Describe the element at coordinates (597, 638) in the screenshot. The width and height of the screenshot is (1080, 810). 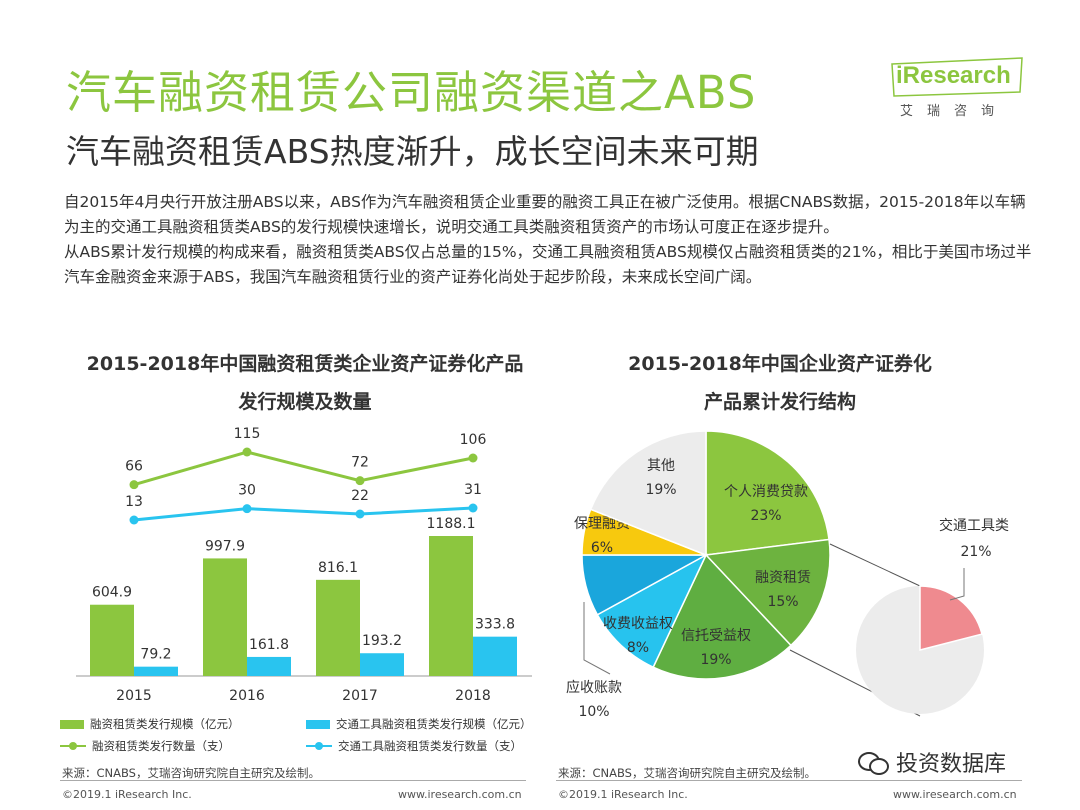
I see `pie-leader-line` at that location.